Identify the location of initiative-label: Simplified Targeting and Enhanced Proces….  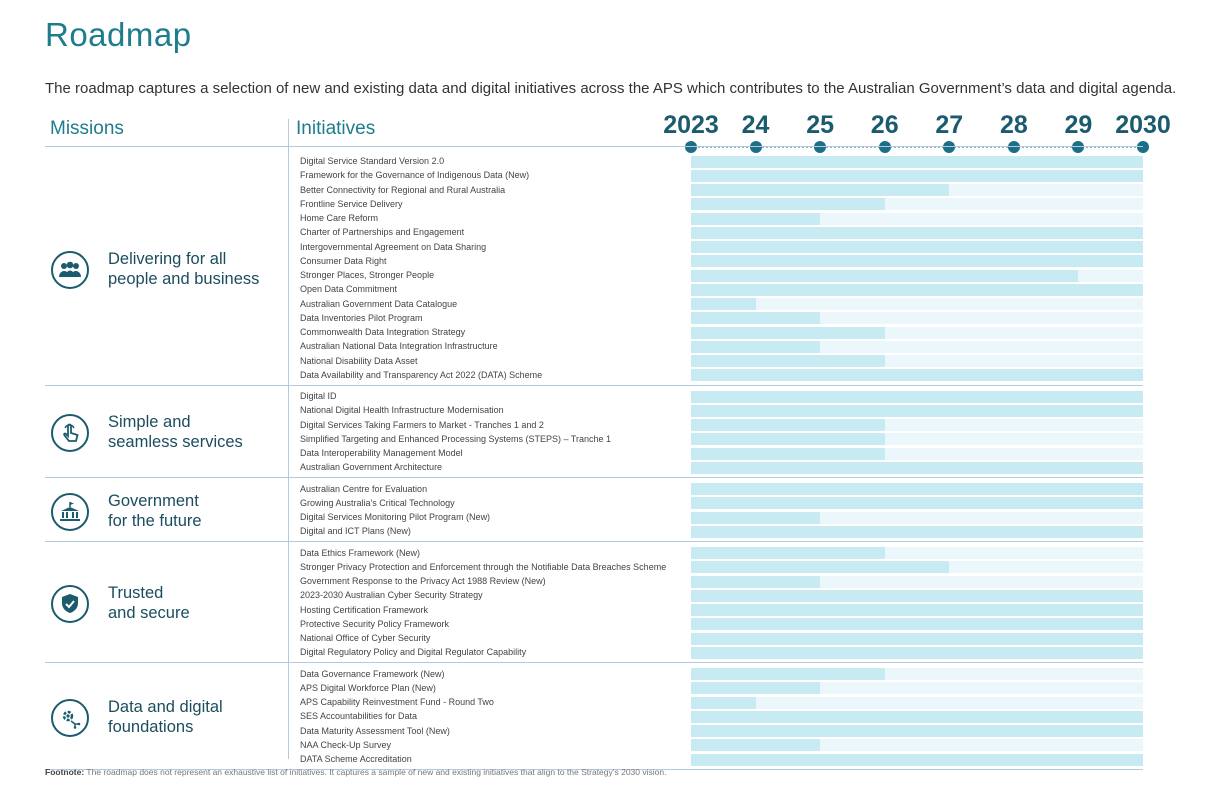
(455, 438).